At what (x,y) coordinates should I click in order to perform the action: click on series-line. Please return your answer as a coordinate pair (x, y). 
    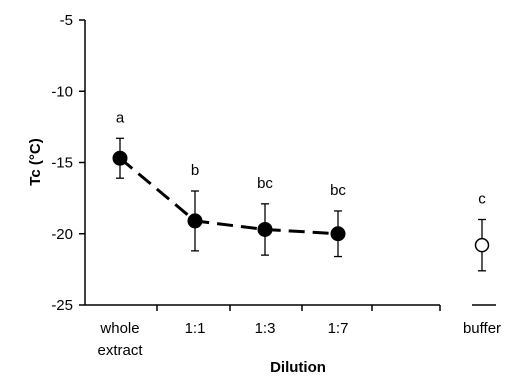
    Looking at the image, I should click on (229, 196).